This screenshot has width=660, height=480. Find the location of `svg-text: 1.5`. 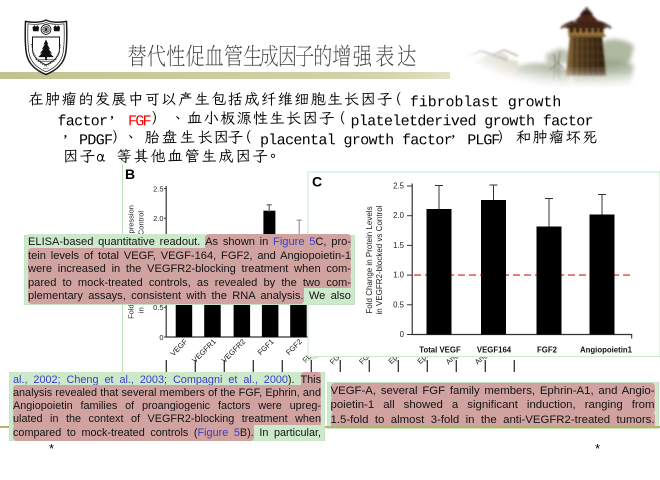

svg-text: 1.5 is located at coordinates (399, 245).